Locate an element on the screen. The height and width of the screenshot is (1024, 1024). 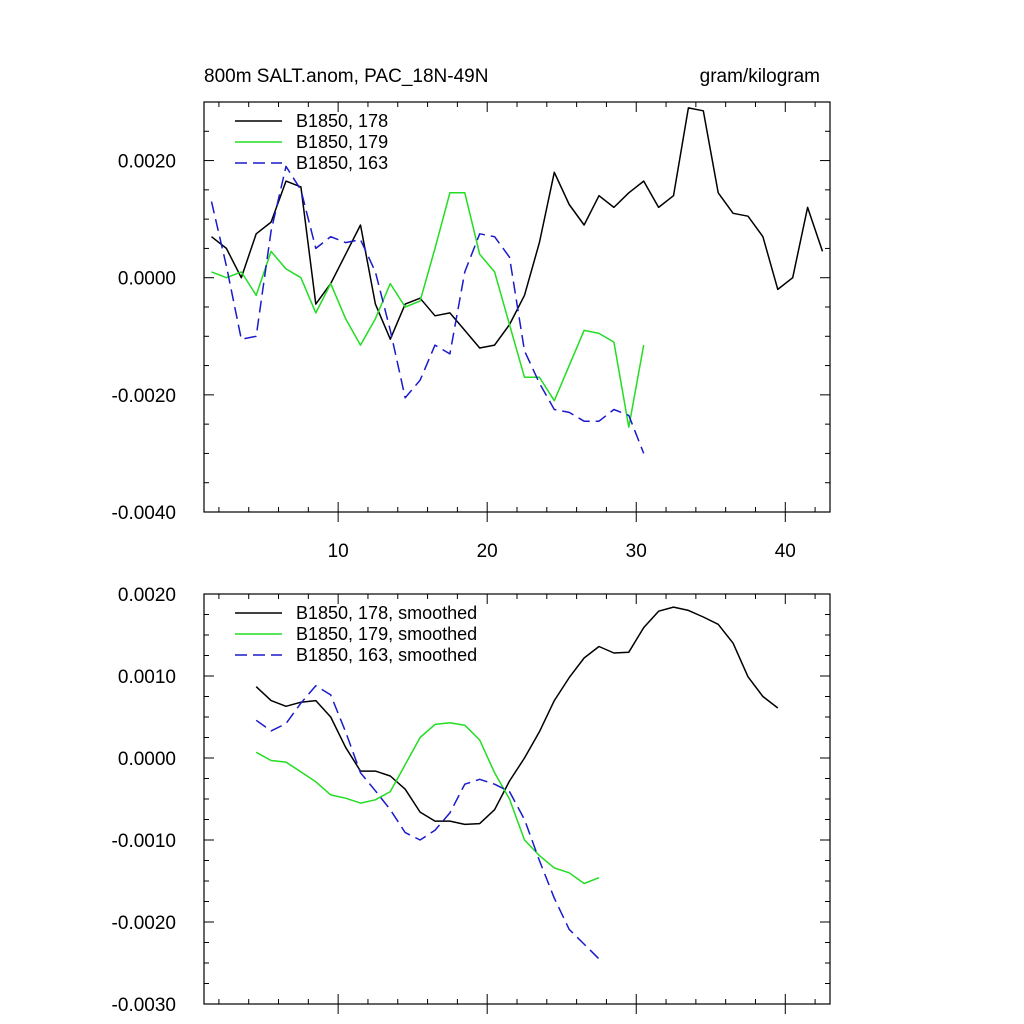
y-tick-label: -0.0030 is located at coordinates (144, 1005).